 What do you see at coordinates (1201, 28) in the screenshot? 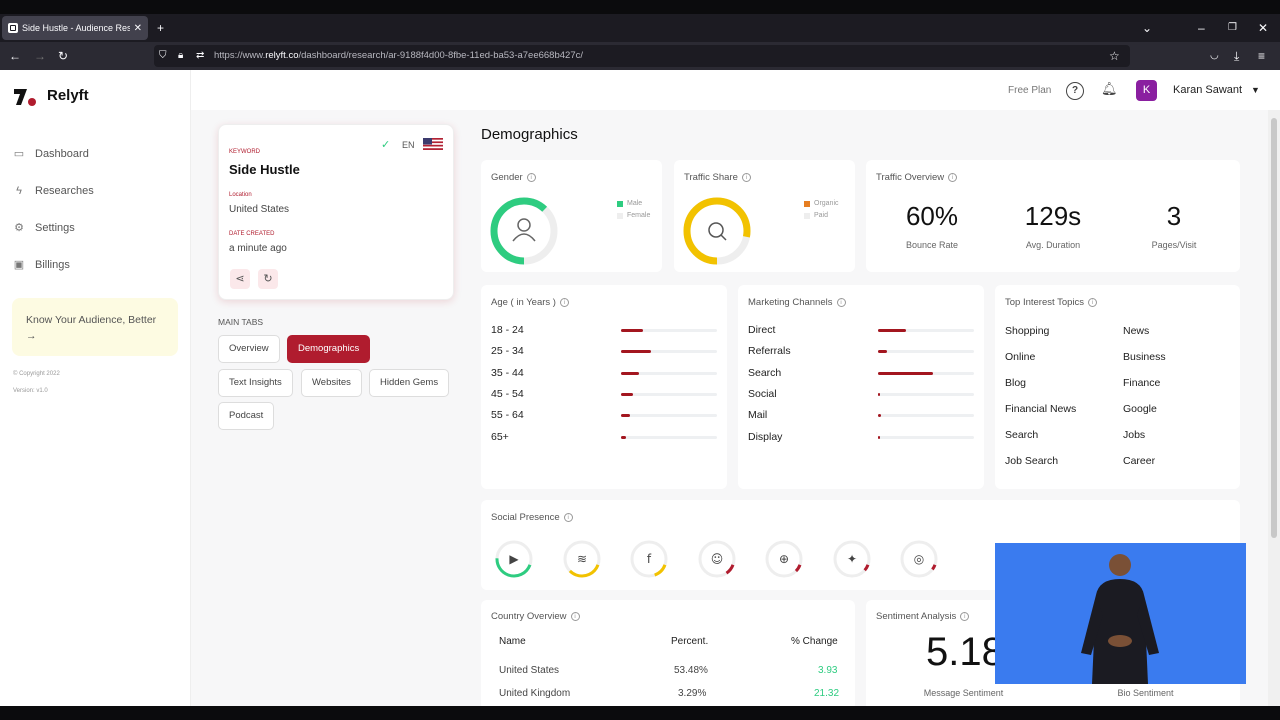
I see `minimize-icon: –` at bounding box center [1201, 28].